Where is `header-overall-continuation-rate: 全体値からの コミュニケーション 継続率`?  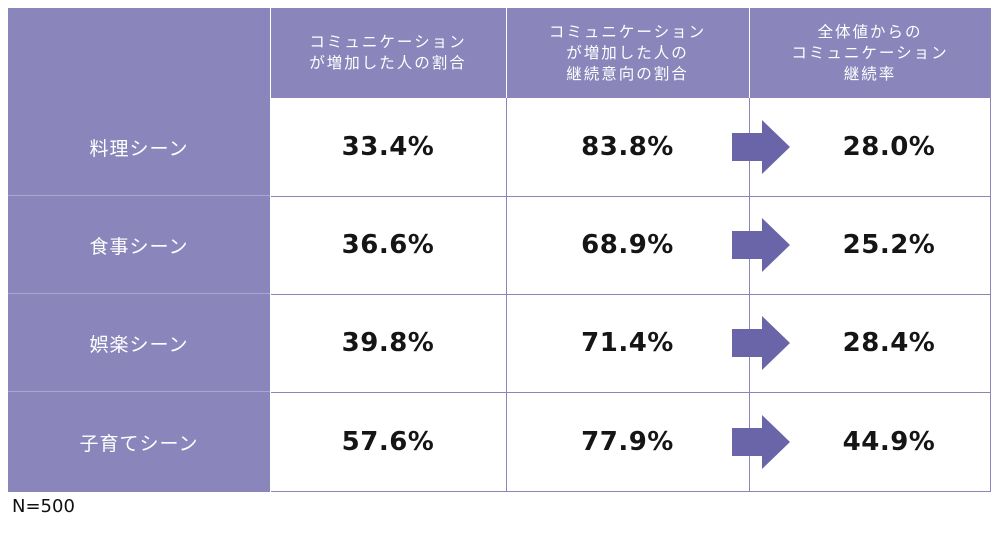
header-overall-continuation-rate: 全体値からの コミュニケーション 継続率 is located at coordinates (870, 53).